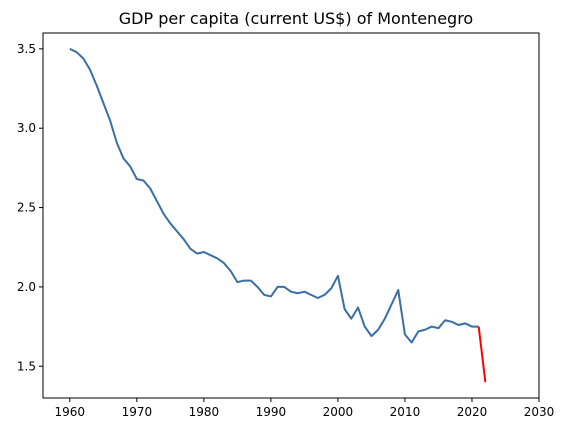 The image size is (565, 435). I want to click on x-tick-label: 2020, so click(472, 412).